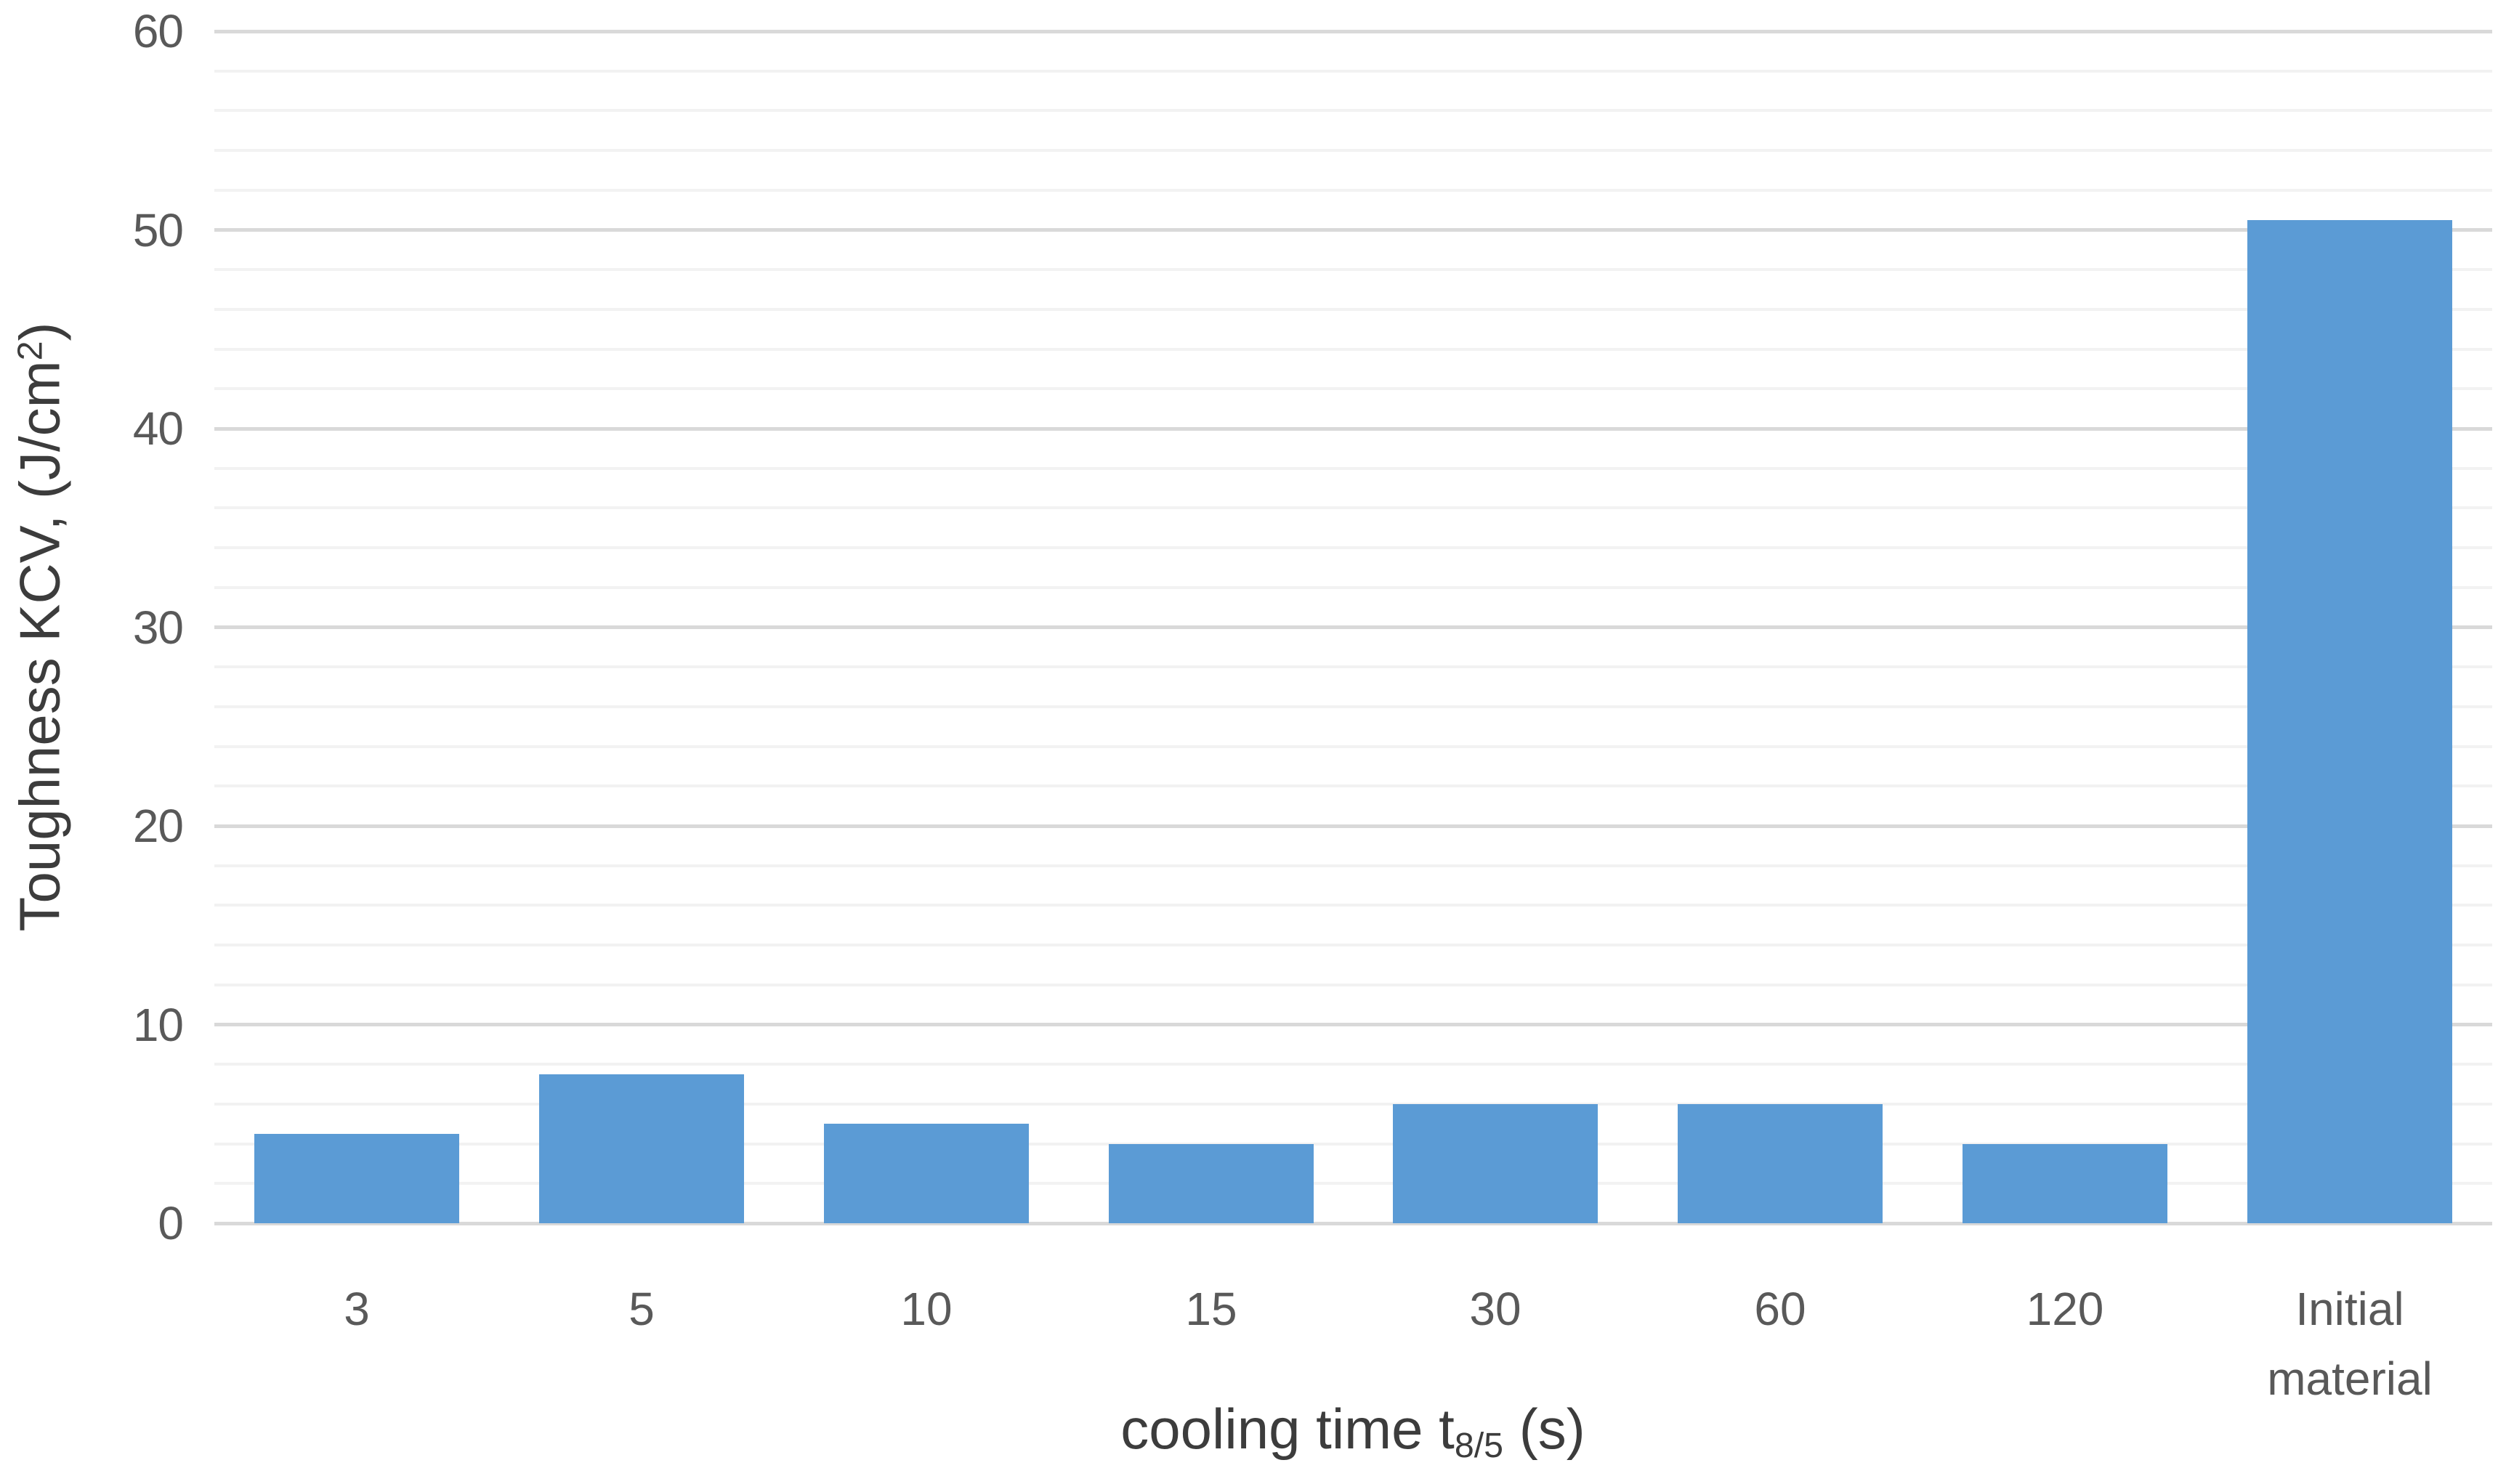  What do you see at coordinates (641, 1309) in the screenshot?
I see `x-tick-label: 5` at bounding box center [641, 1309].